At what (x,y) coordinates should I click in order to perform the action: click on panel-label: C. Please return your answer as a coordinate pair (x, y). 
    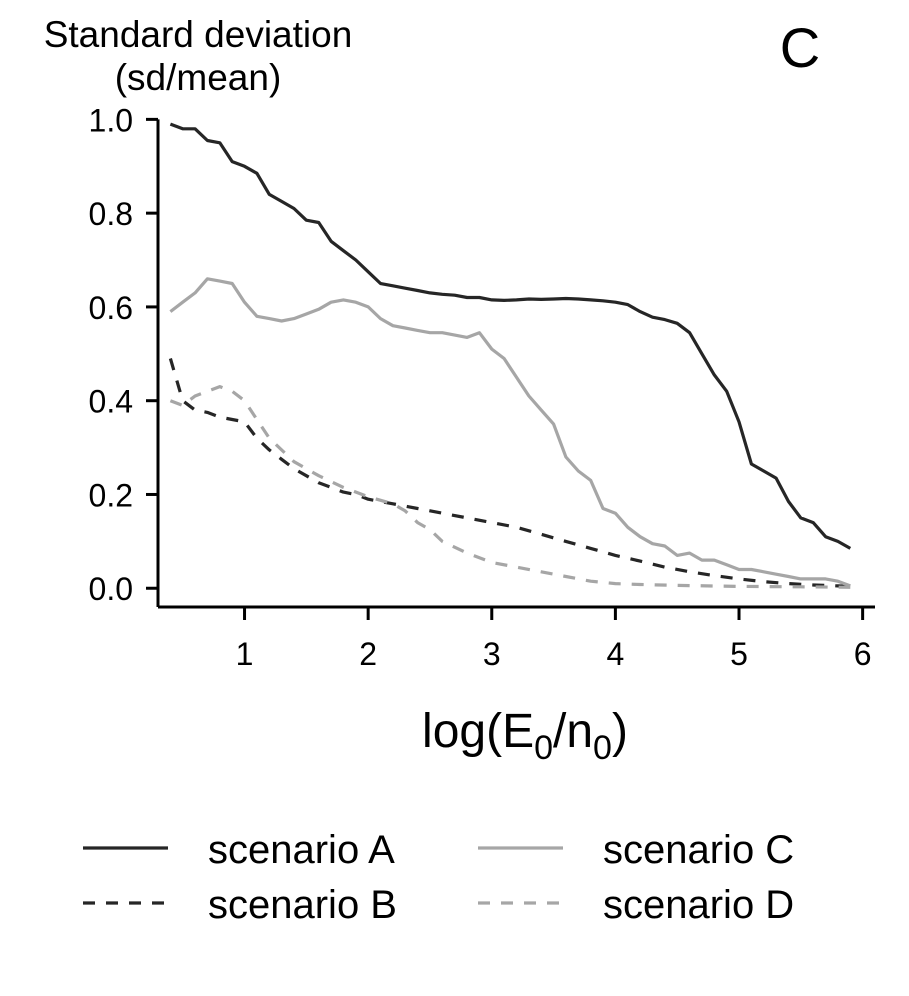
    Looking at the image, I should click on (800, 47).